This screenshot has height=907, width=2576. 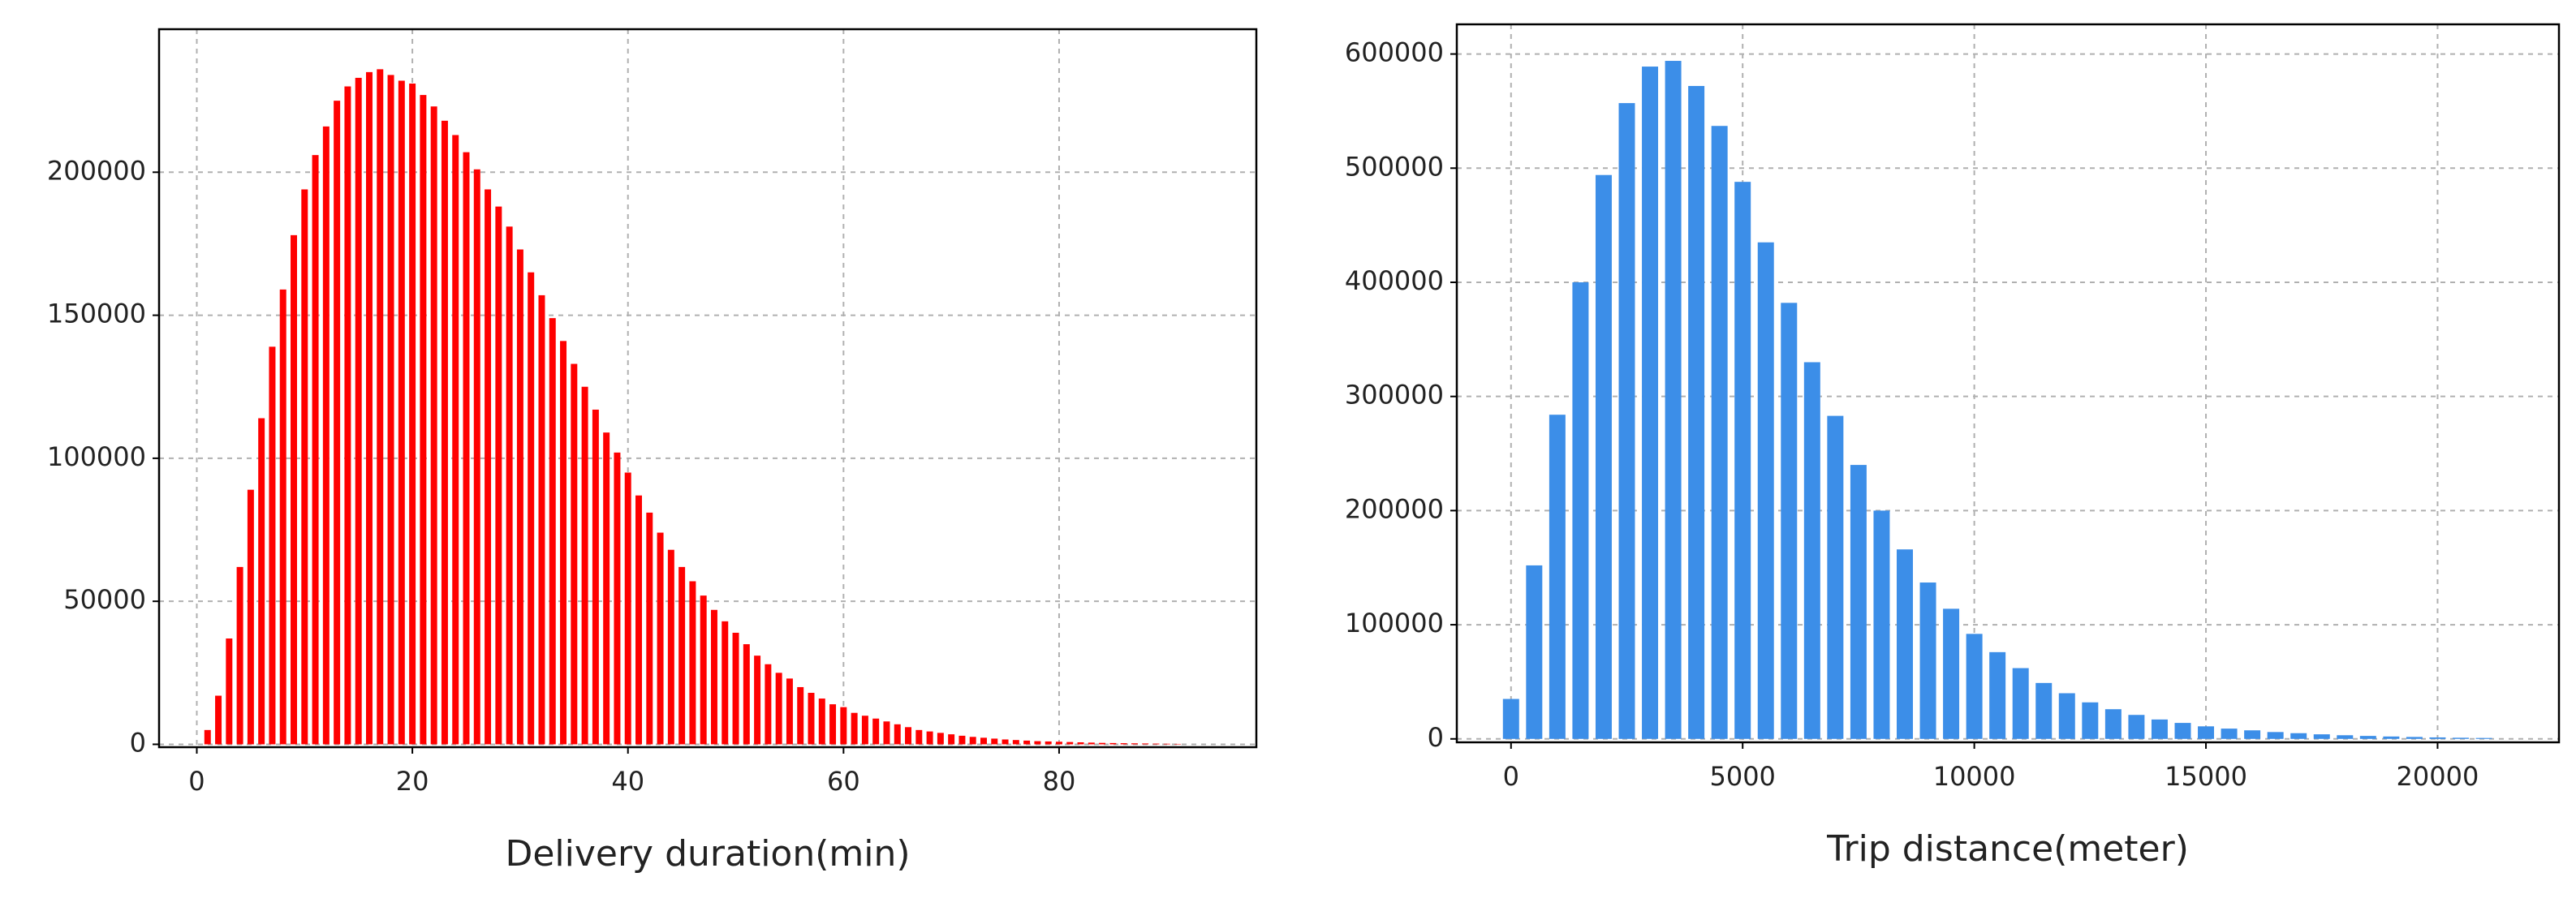 I want to click on y-tick-label: 150000, so click(x=97, y=314).